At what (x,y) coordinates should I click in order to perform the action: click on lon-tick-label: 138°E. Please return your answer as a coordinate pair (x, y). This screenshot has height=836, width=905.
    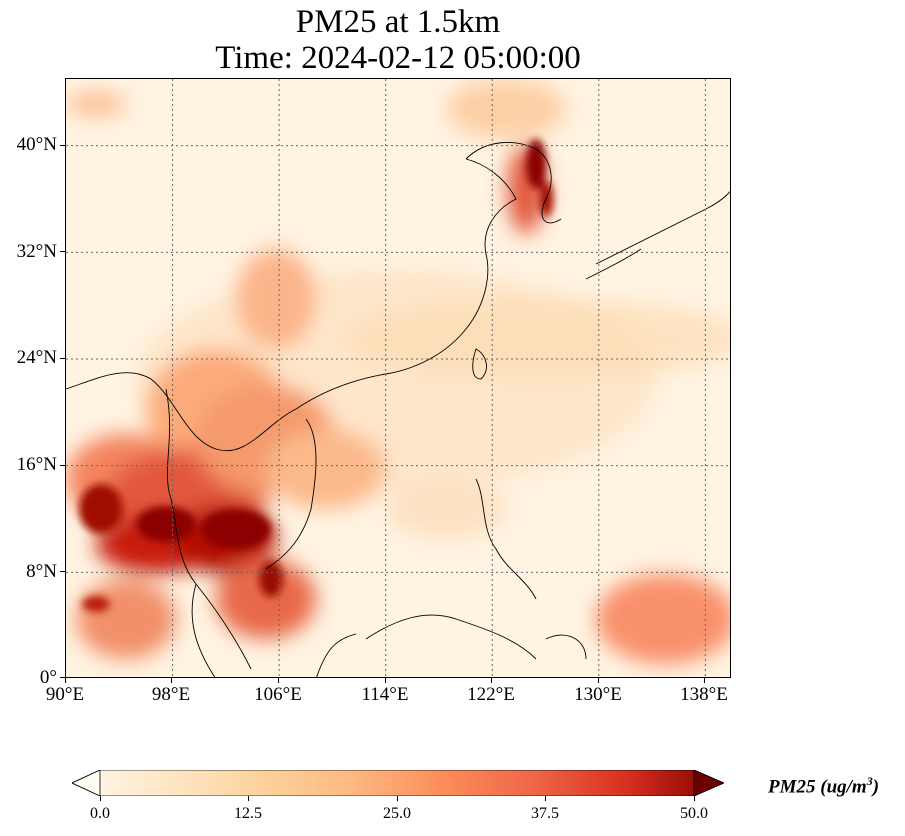
    Looking at the image, I should click on (704, 694).